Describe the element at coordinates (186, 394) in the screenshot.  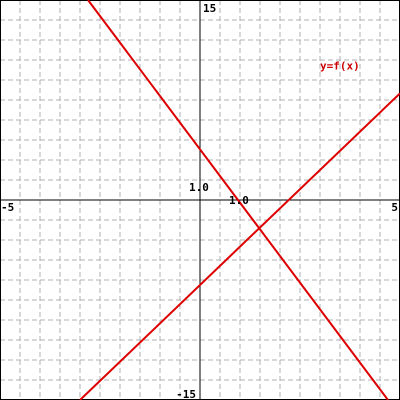
I see `y-min-tick-label: -15` at that location.